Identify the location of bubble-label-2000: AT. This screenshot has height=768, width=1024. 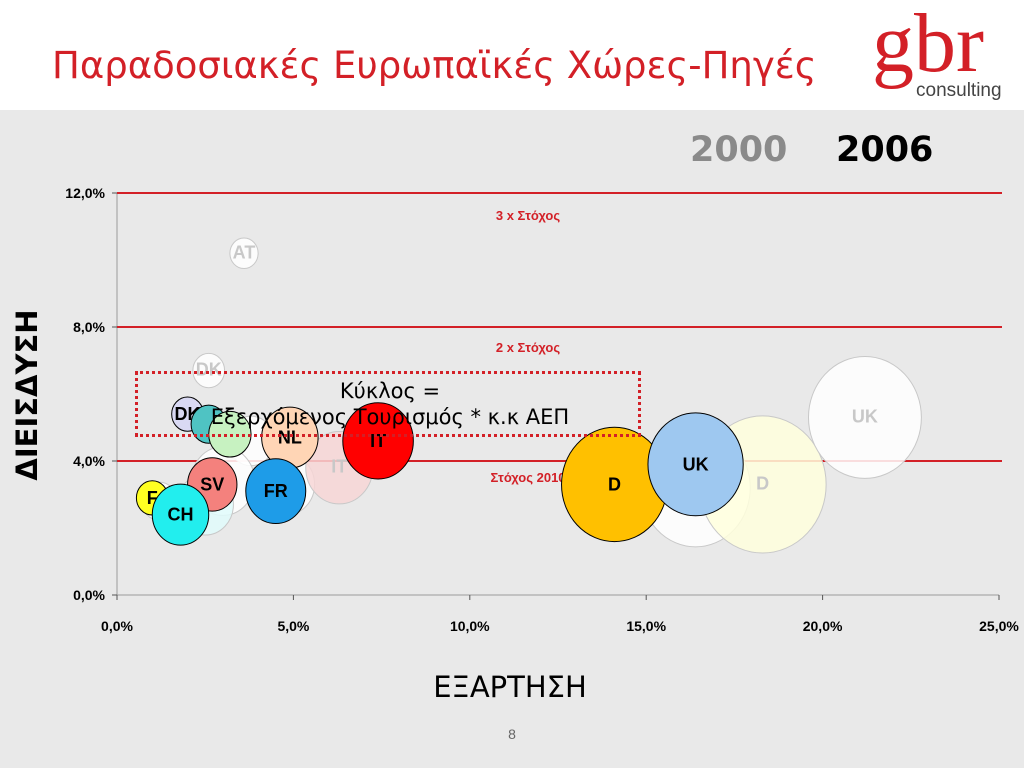
(244, 252).